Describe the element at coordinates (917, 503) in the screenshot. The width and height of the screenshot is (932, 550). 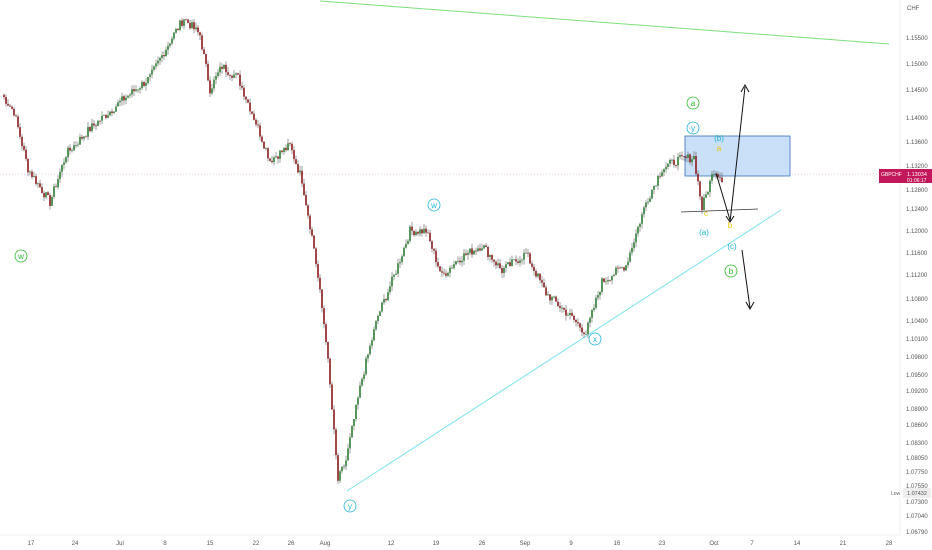
I see `y-tick-label: 1.07300` at that location.